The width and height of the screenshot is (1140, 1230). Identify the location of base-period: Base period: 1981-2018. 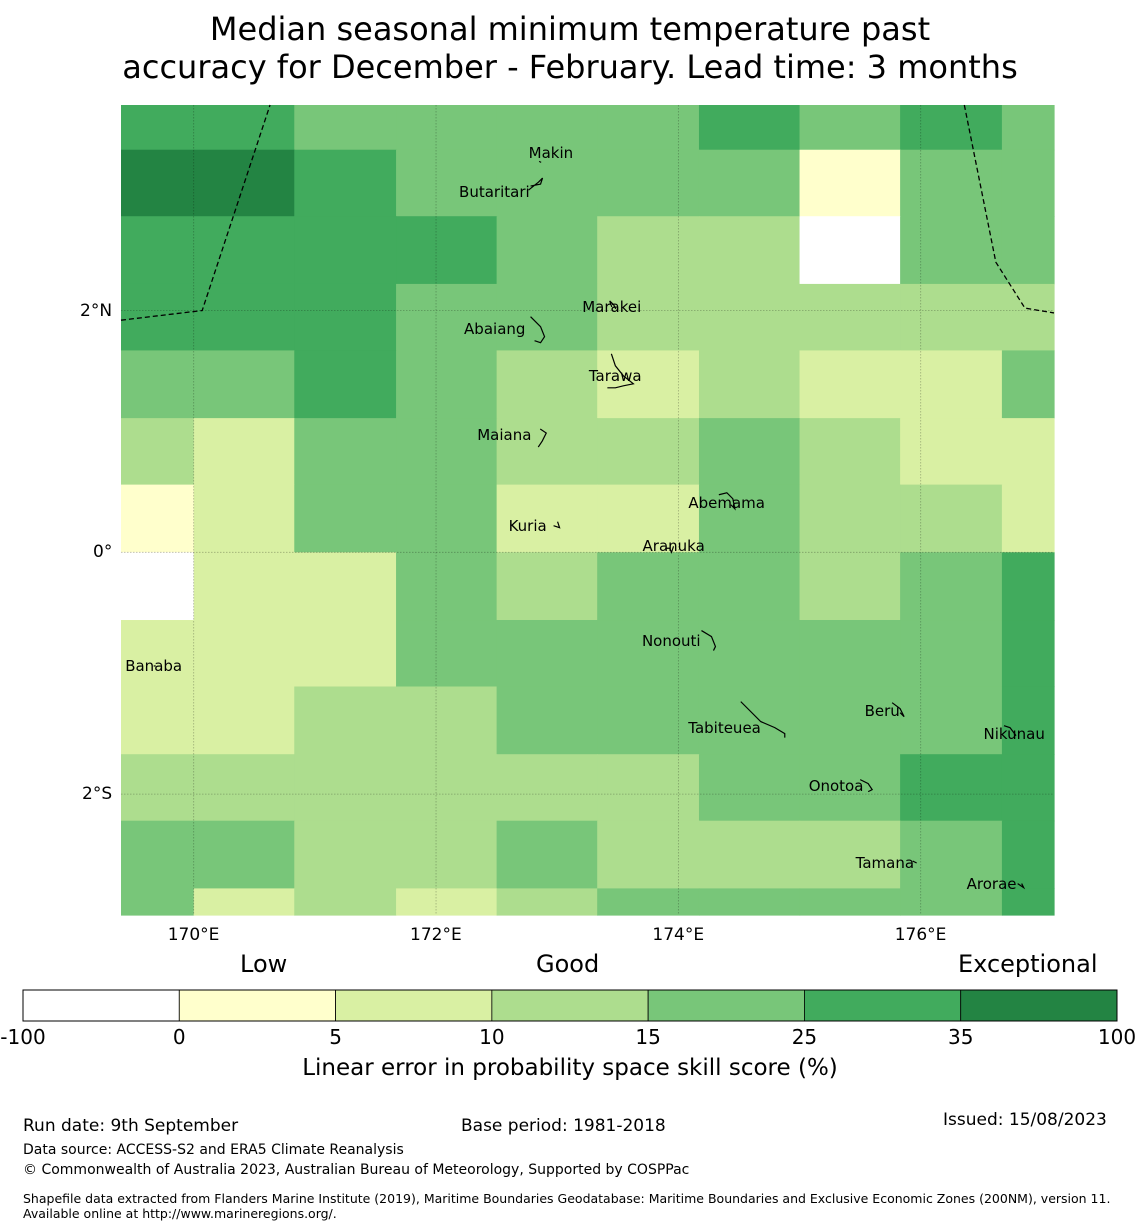
(563, 1126).